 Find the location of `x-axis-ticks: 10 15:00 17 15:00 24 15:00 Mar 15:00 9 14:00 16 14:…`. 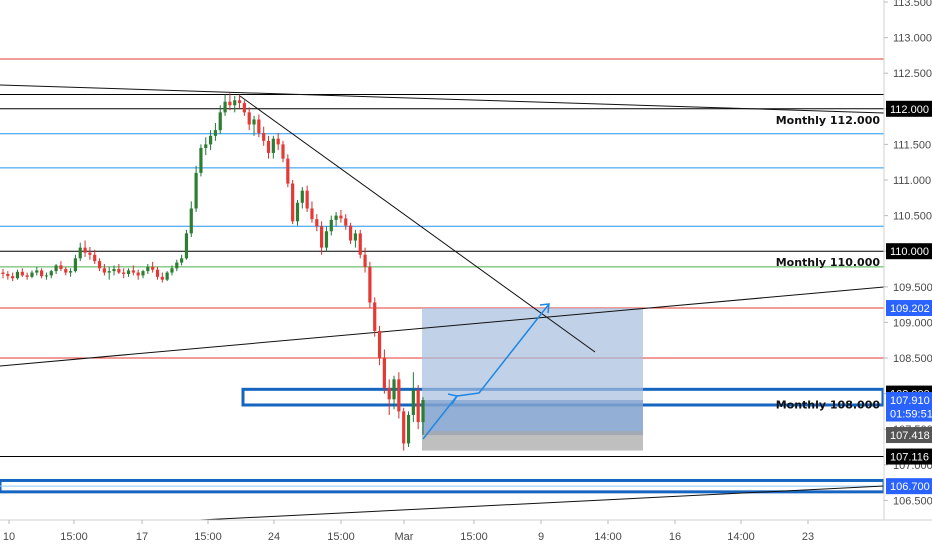

x-axis-ticks: 10 15:00 17 15:00 24 15:00 Mar 15:00 9 14:00 16 14:… is located at coordinates (408, 531).